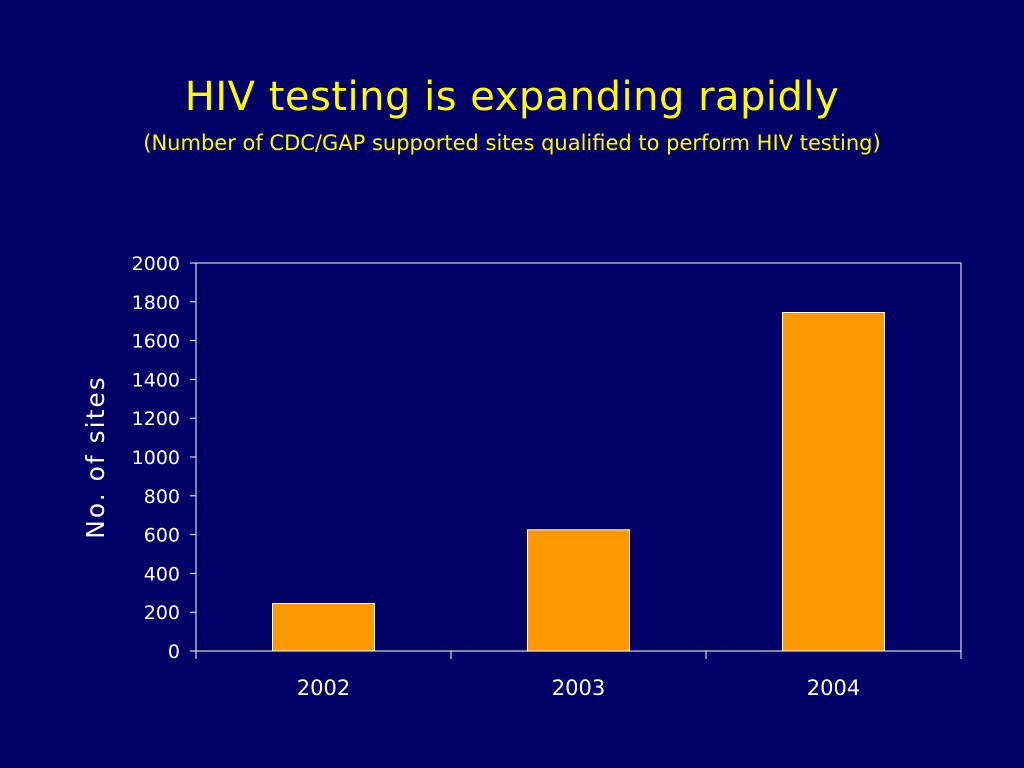  What do you see at coordinates (162, 536) in the screenshot?
I see `y-tick-label: 600` at bounding box center [162, 536].